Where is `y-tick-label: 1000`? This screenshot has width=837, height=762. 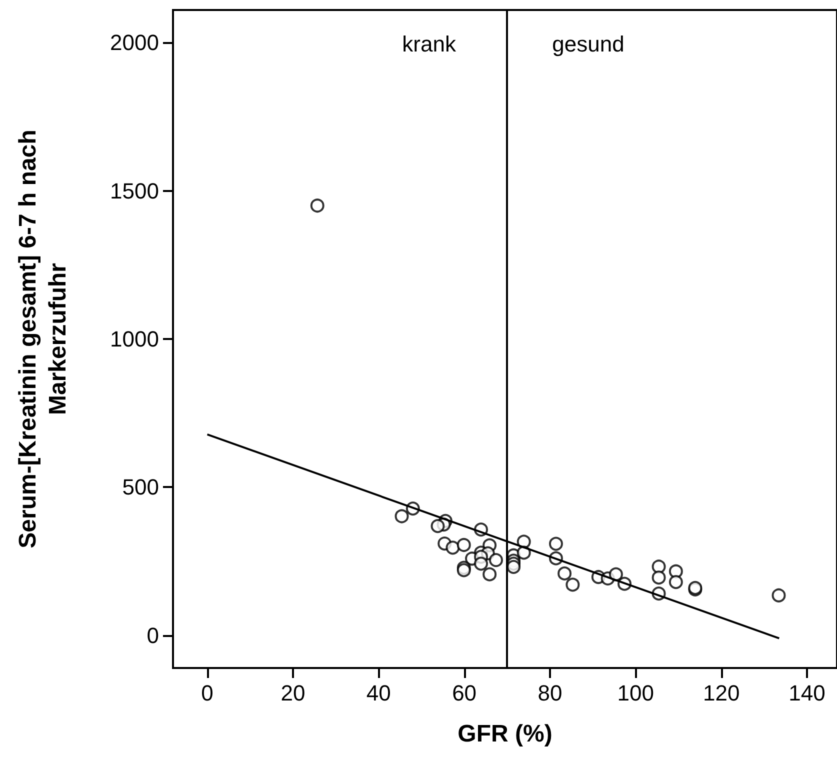 y-tick-label: 1000 is located at coordinates (134, 339).